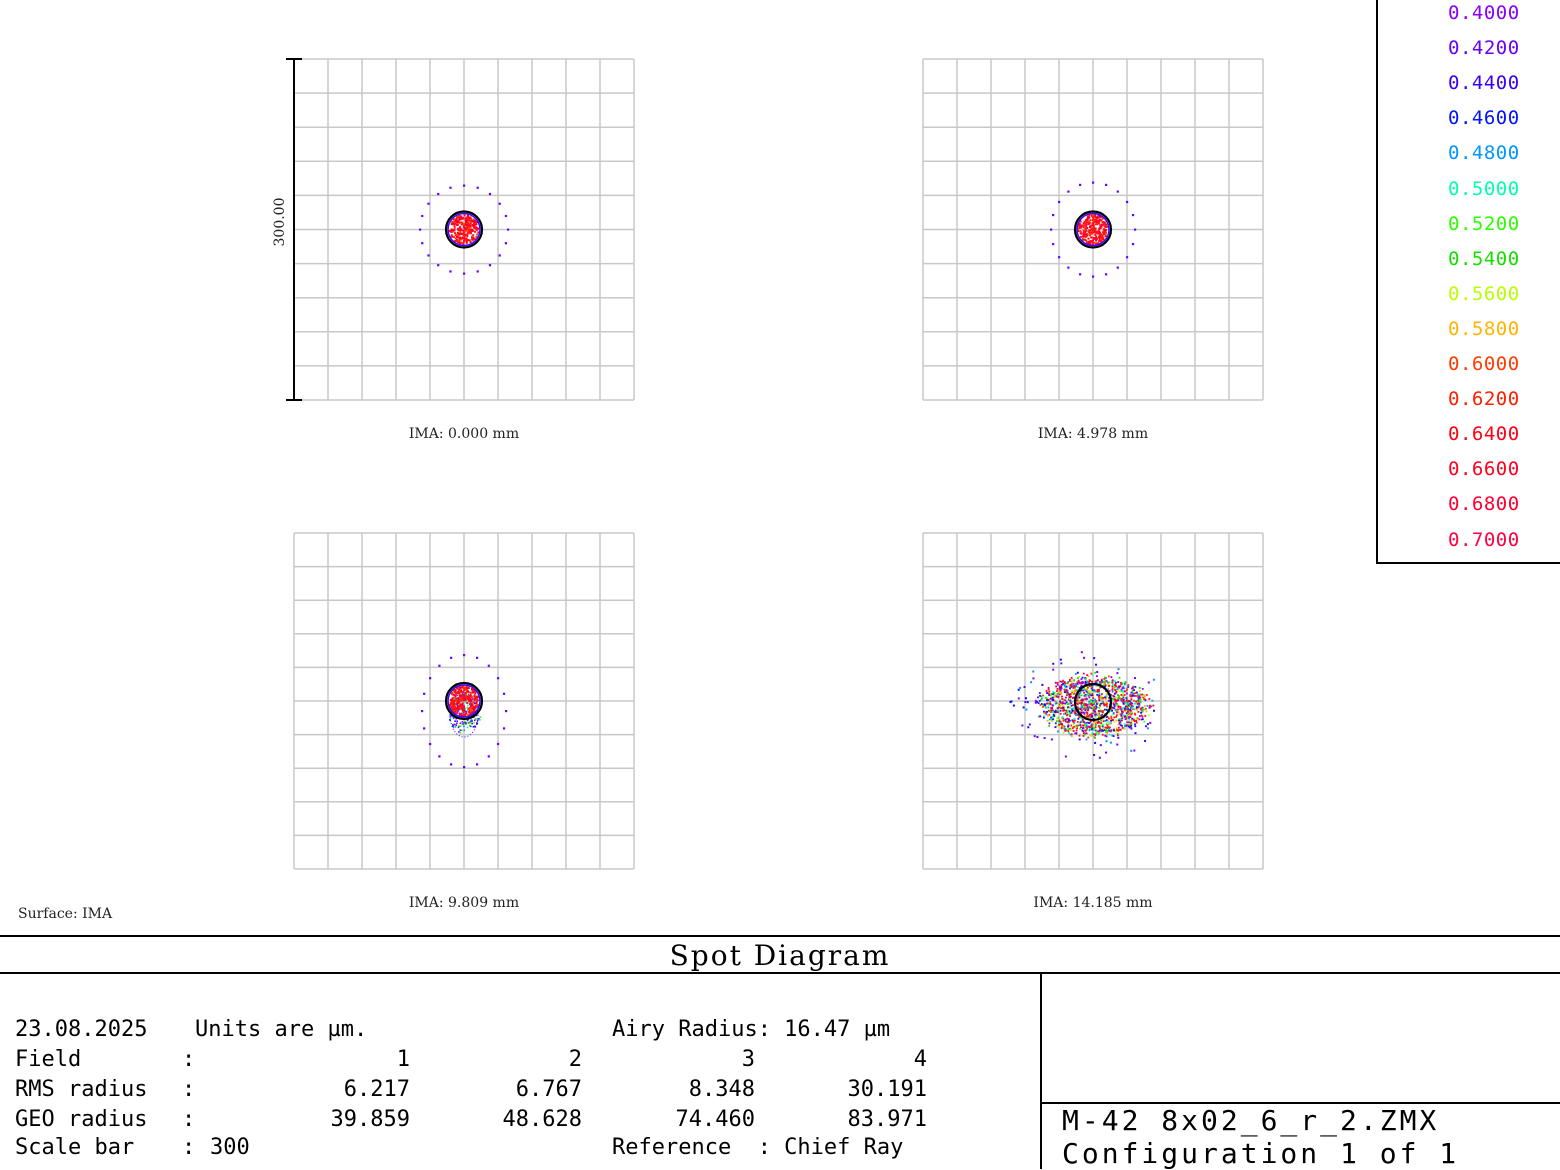 The width and height of the screenshot is (1560, 1170). Describe the element at coordinates (748, 1059) in the screenshot. I see `field-3: 3` at that location.